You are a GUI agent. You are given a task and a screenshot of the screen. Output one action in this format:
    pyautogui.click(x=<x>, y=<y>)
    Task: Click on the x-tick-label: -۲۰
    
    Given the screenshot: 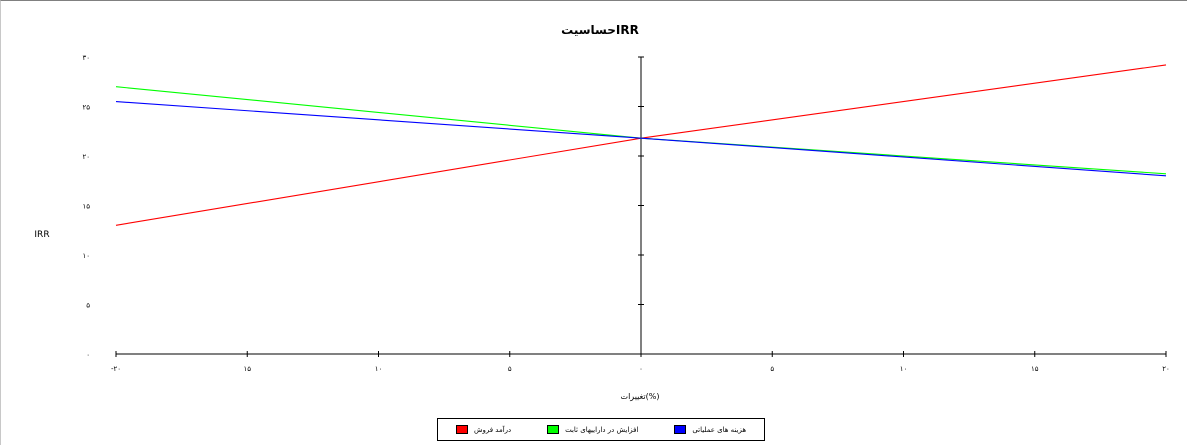 What is the action you would take?
    pyautogui.click(x=116, y=369)
    